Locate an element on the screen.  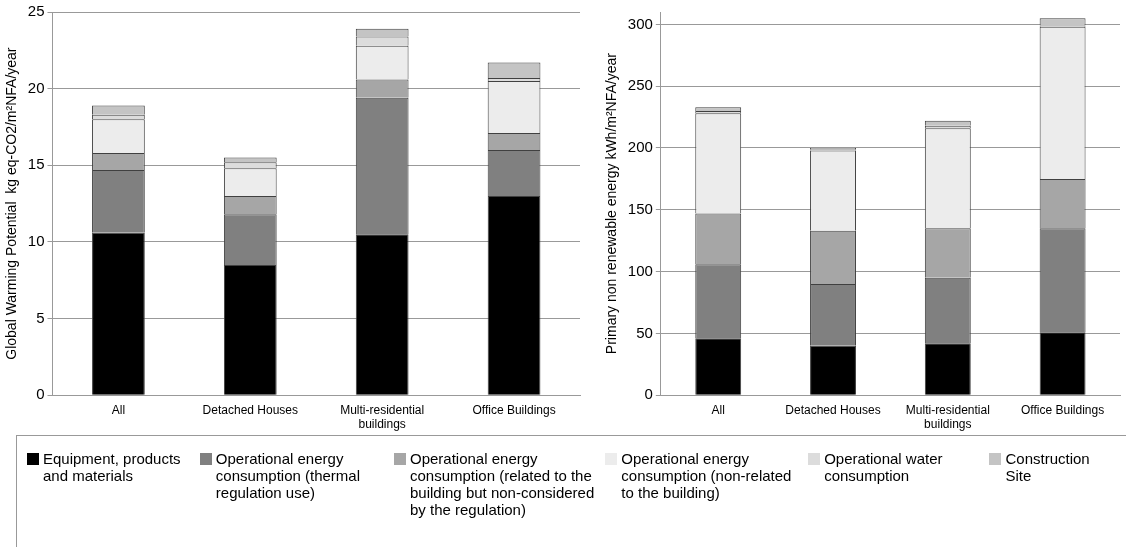
y-axis-title: Primary non renewable energy kWh/m²NFA/year is located at coordinates (611, 203).